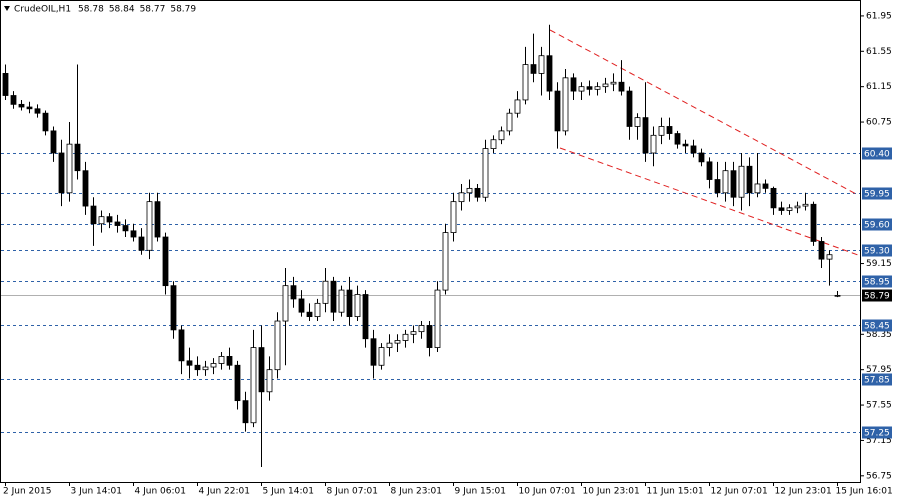 This screenshot has height=500, width=900. Describe the element at coordinates (879, 476) in the screenshot. I see `y-tick-label: 56.75` at that location.